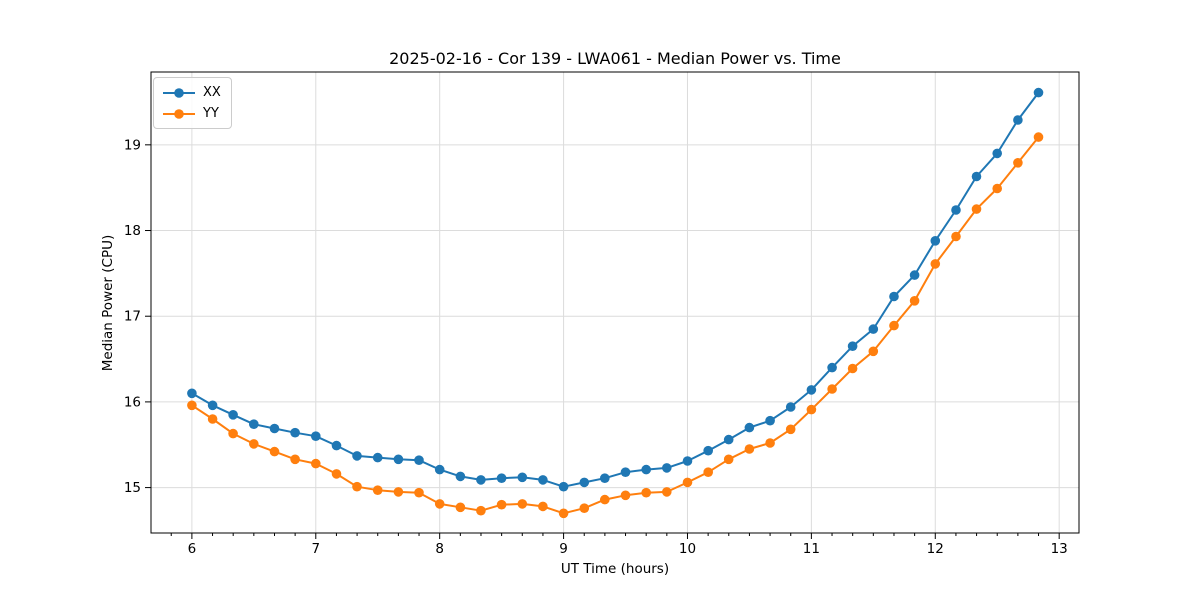 The height and width of the screenshot is (600, 1200). I want to click on x-axis: 6 7 8 9 10 11 12 13, so click(619, 545).